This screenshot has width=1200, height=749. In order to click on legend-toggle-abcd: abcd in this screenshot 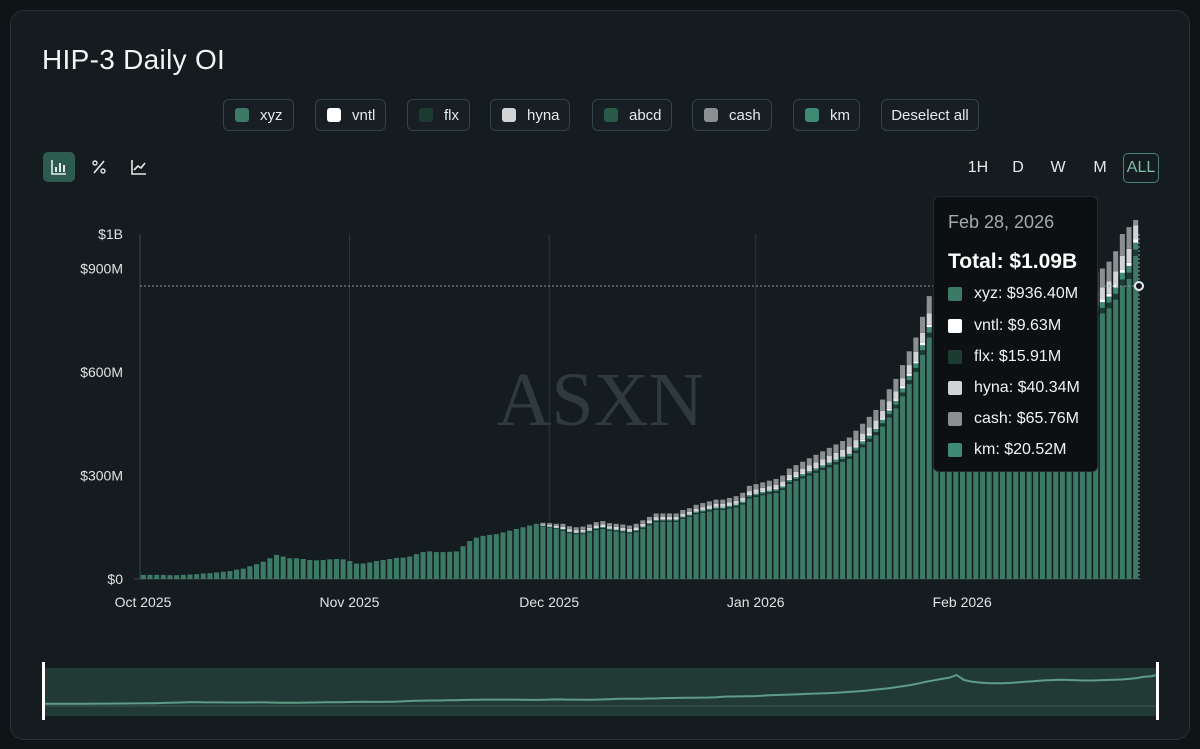, I will do `click(632, 115)`.